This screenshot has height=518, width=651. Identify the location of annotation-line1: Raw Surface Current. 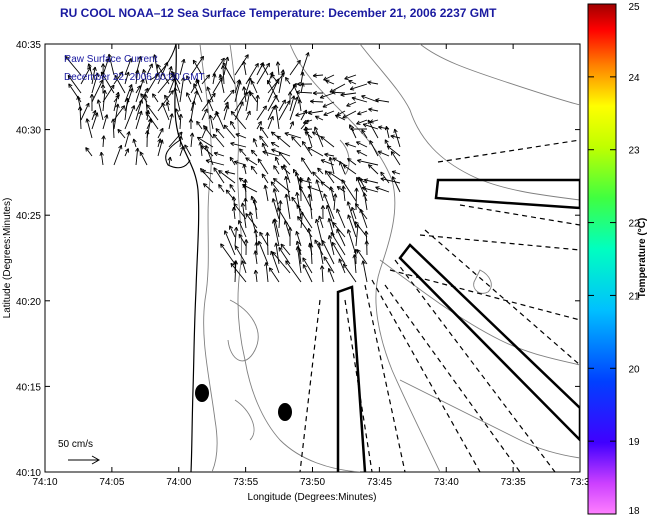
(111, 59).